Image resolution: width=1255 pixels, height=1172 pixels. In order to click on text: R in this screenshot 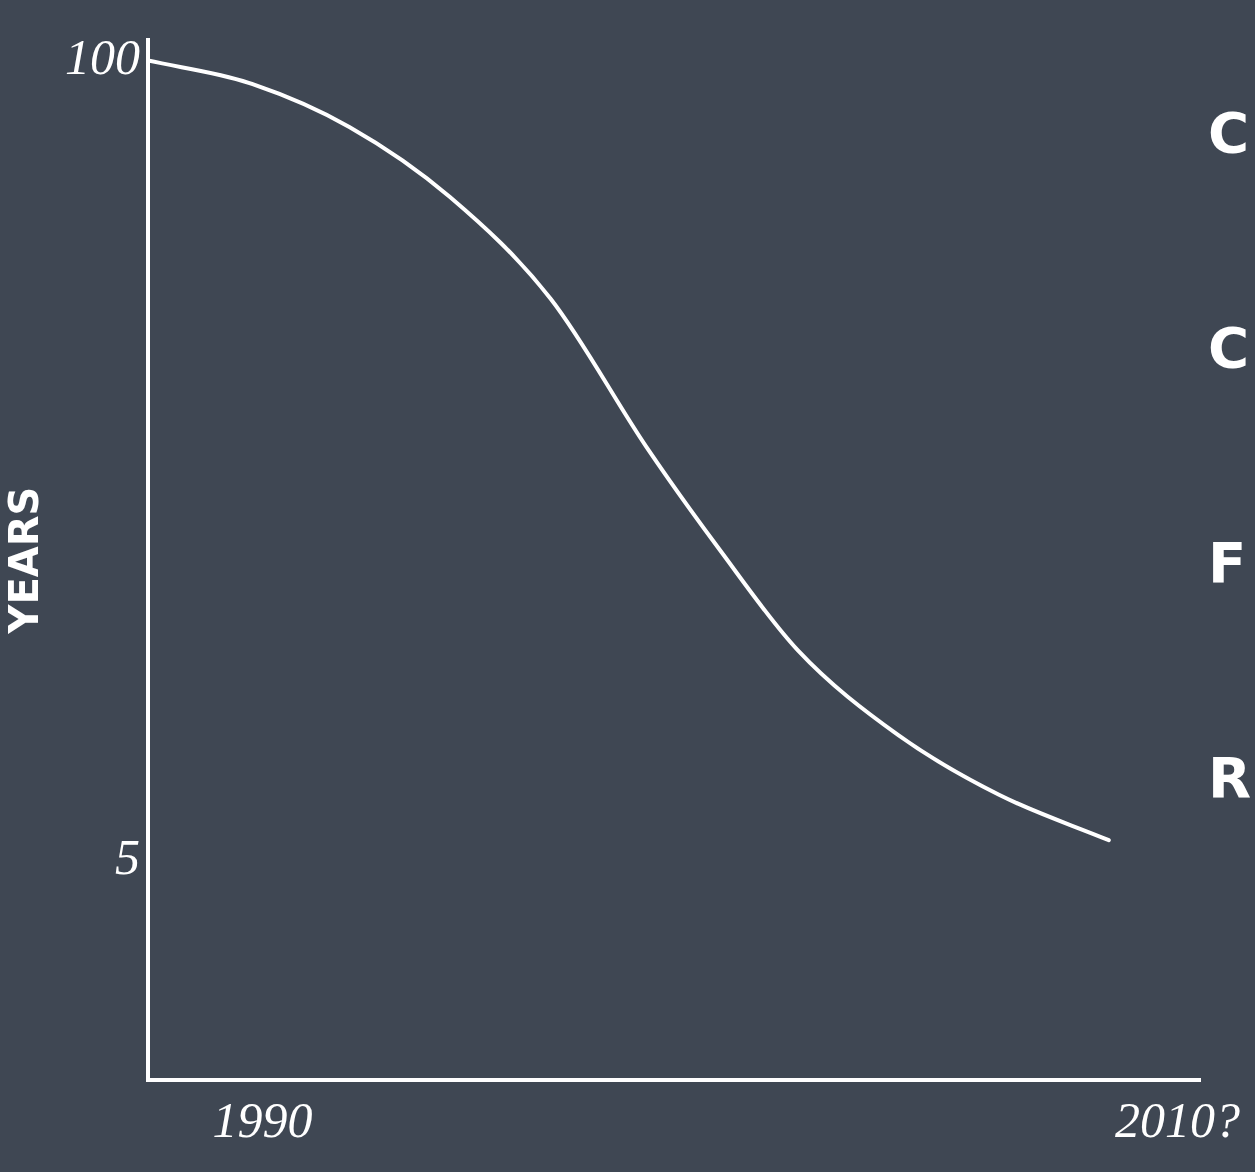, I will do `click(1229, 777)`.